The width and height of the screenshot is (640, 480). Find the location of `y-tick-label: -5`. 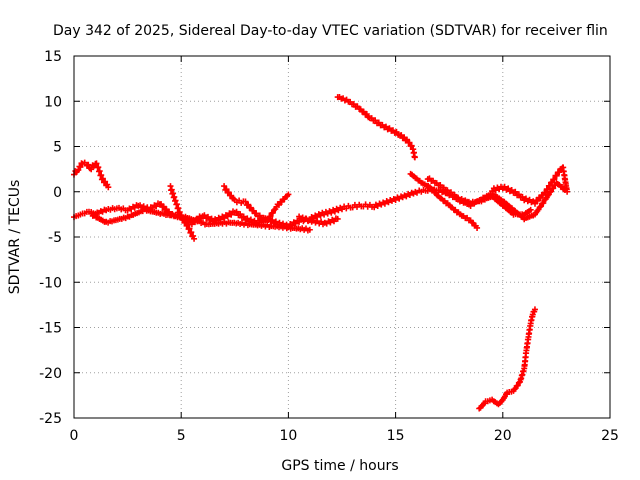

y-tick-label: -5 is located at coordinates (55, 238).